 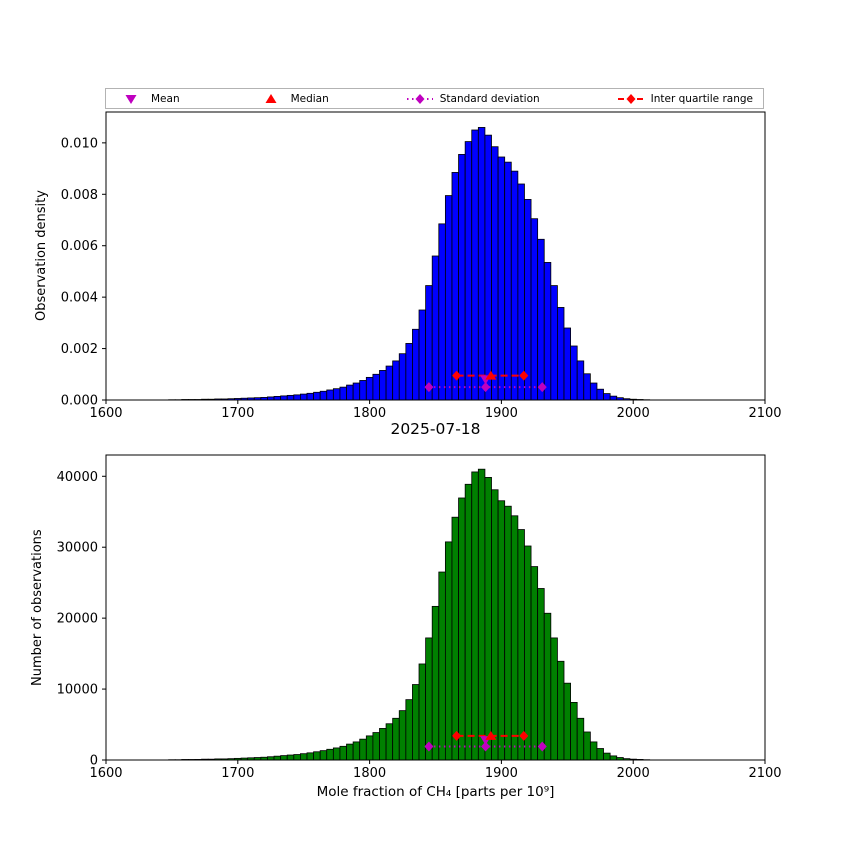 I want to click on tick-label: 40000, so click(x=77, y=477).